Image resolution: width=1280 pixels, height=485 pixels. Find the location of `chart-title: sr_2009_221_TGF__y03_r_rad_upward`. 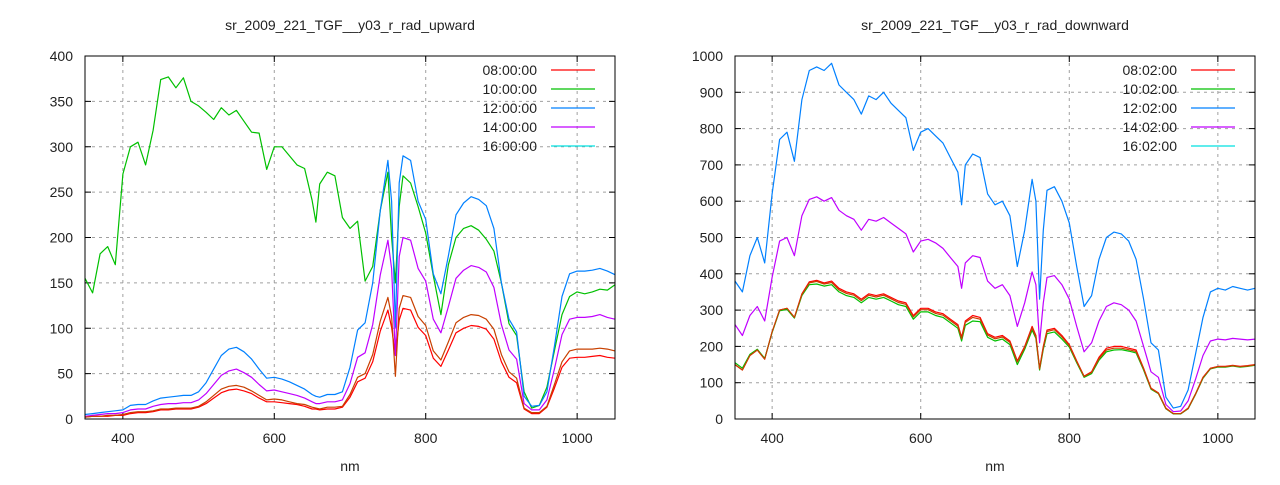

chart-title: sr_2009_221_TGF__y03_r_rad_upward is located at coordinates (350, 25).